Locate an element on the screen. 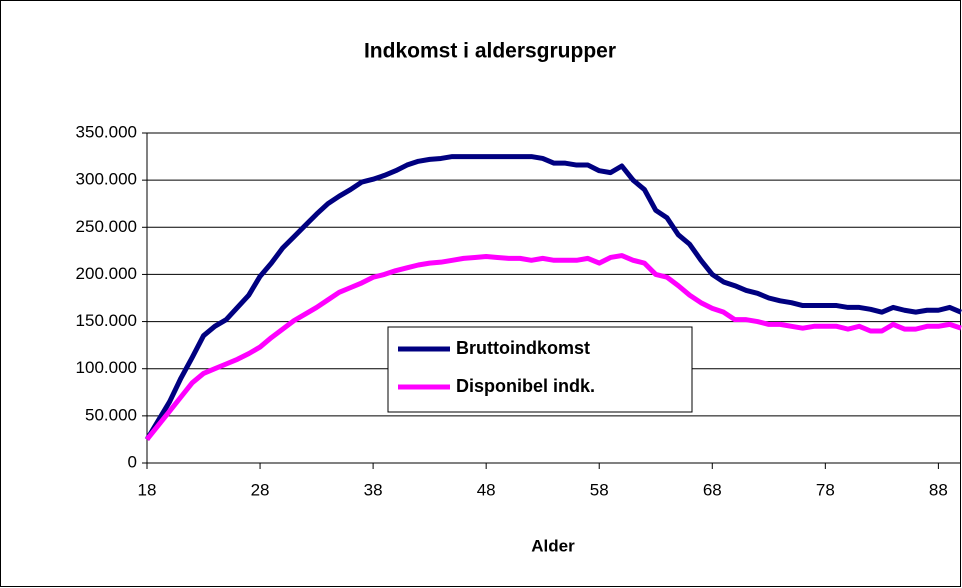 The image size is (962, 588). y-tick-label: 100.000 is located at coordinates (106, 367).